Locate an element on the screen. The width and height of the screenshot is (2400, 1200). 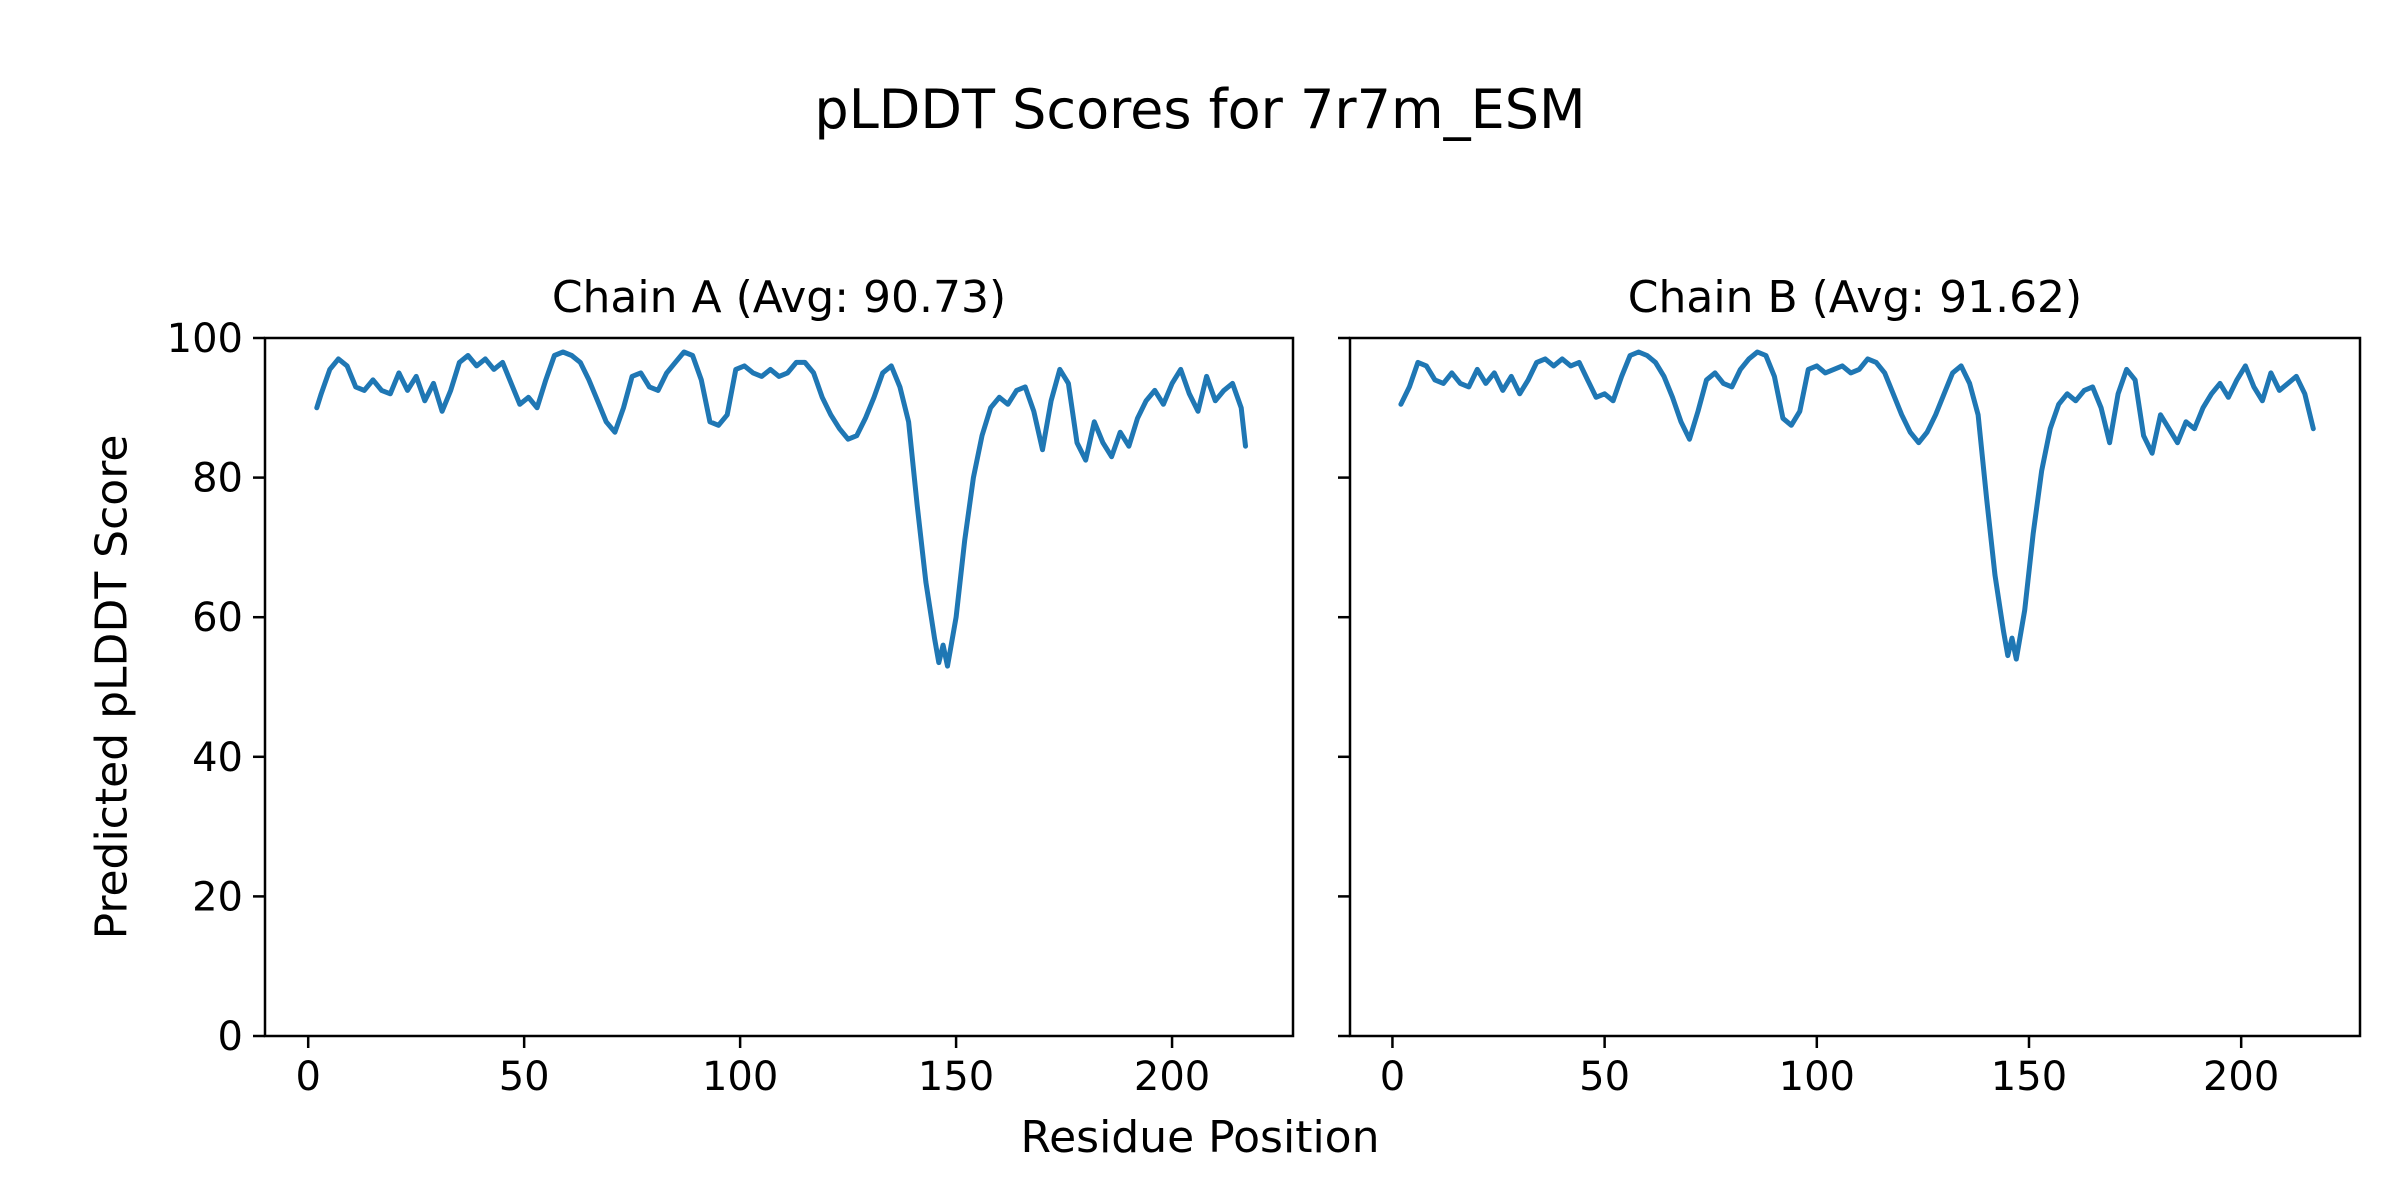
y-axis-label: Predicted pLDDT Score is located at coordinates (112, 687).